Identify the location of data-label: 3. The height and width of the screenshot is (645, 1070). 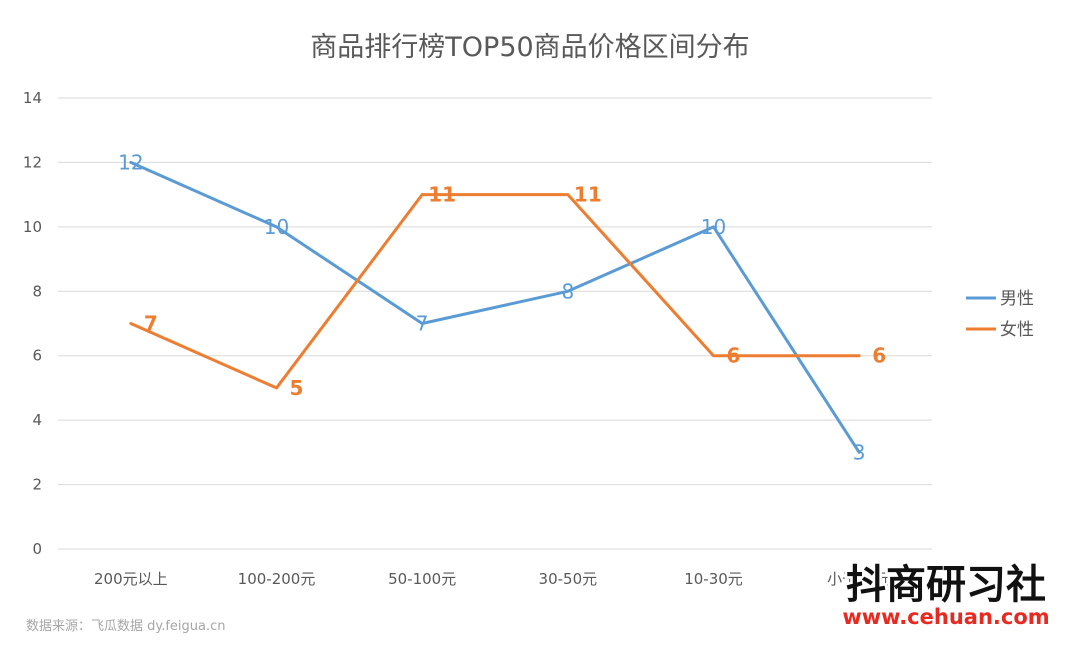
(859, 452).